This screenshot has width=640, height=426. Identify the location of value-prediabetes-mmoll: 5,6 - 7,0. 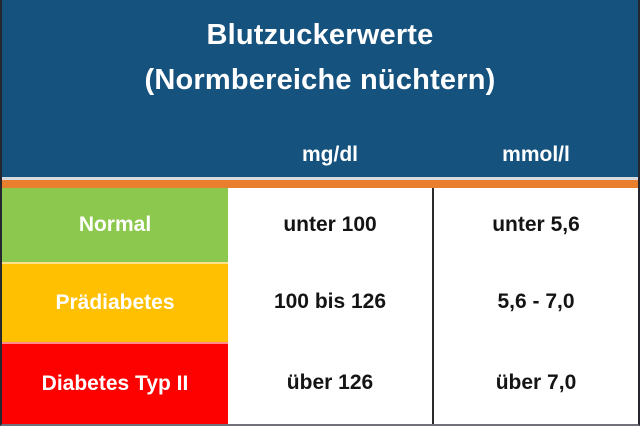
(536, 302).